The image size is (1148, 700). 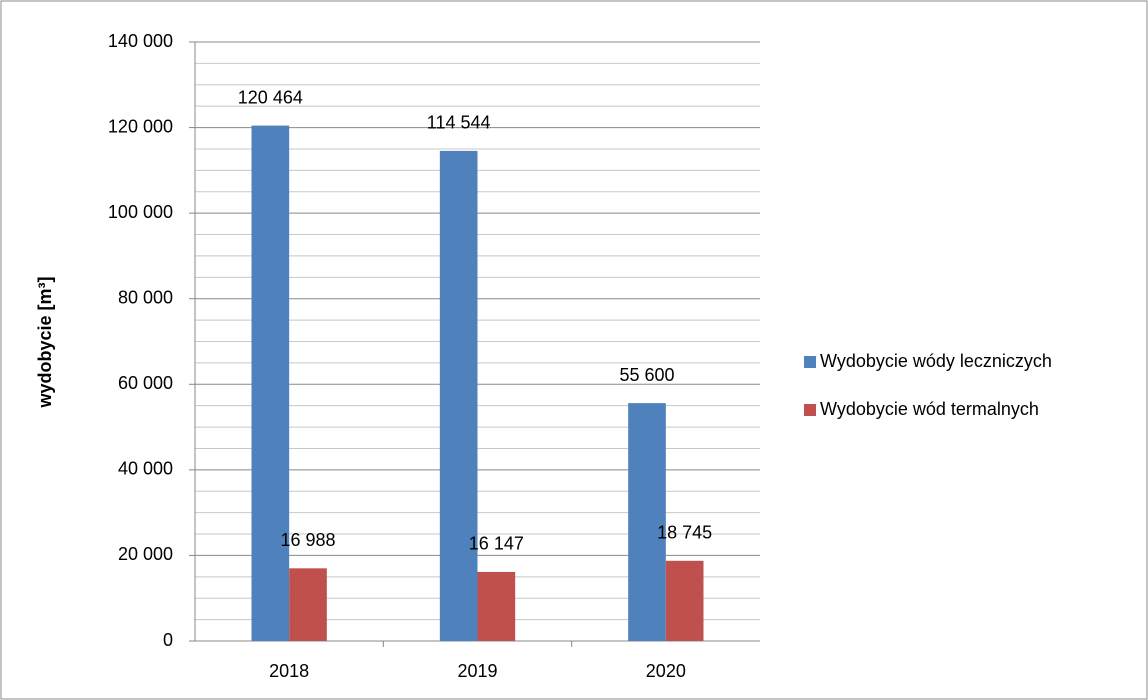 What do you see at coordinates (684, 533) in the screenshot?
I see `data-label: 18 745` at bounding box center [684, 533].